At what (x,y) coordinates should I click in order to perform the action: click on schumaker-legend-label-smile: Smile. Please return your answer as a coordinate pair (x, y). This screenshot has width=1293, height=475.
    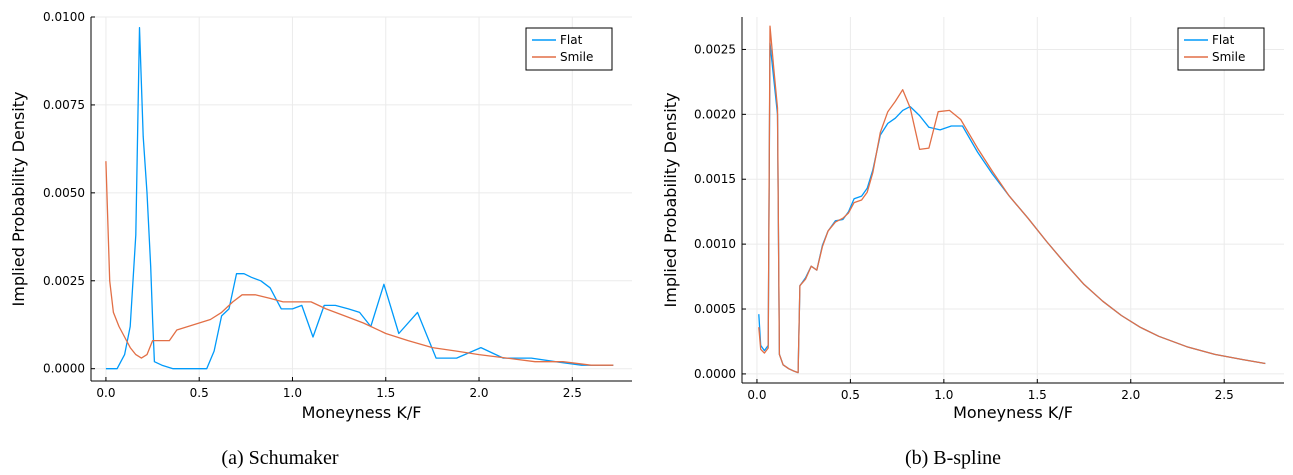
    Looking at the image, I should click on (576, 57).